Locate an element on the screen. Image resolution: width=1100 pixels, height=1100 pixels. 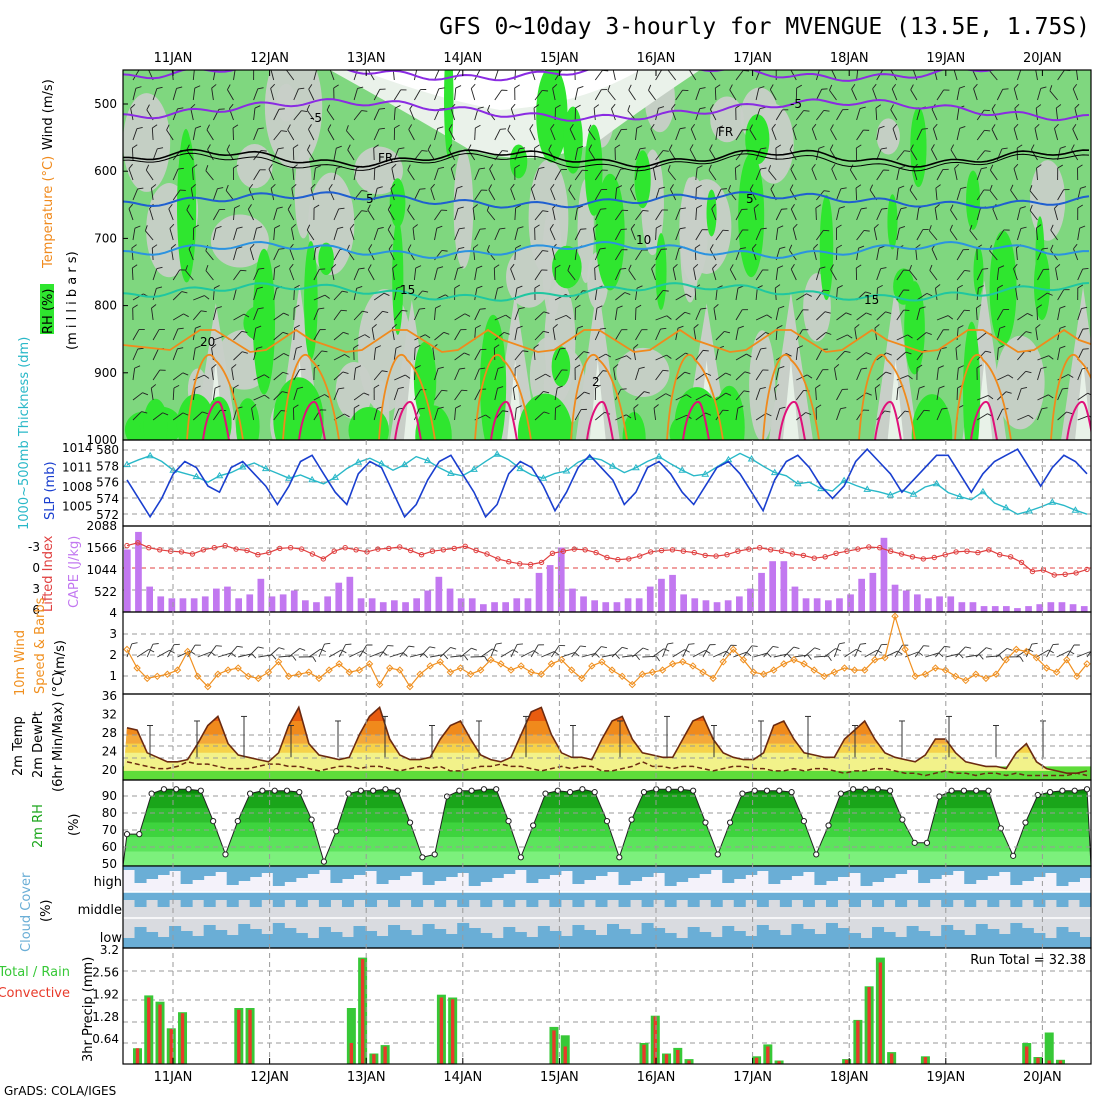
day-label-top: 16JAN is located at coordinates (656, 58).